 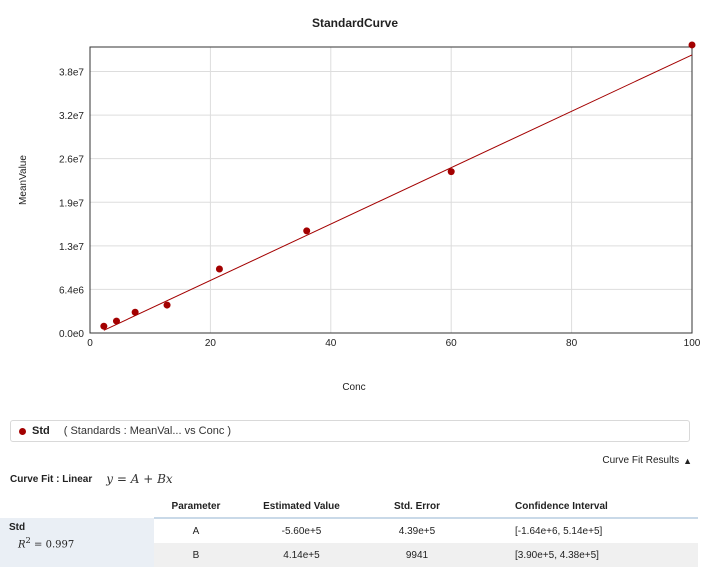 I want to click on y-tick-label: 3.8e7, so click(x=71, y=73).